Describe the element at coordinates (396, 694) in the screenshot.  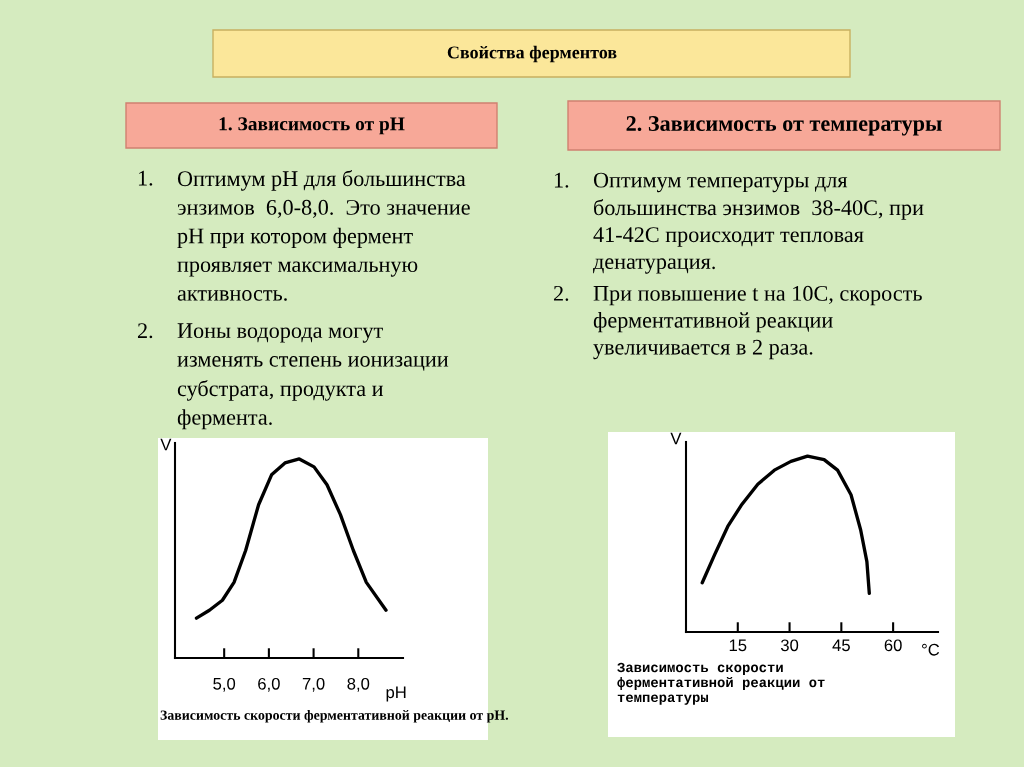
I see `x-axis-title: pH` at that location.